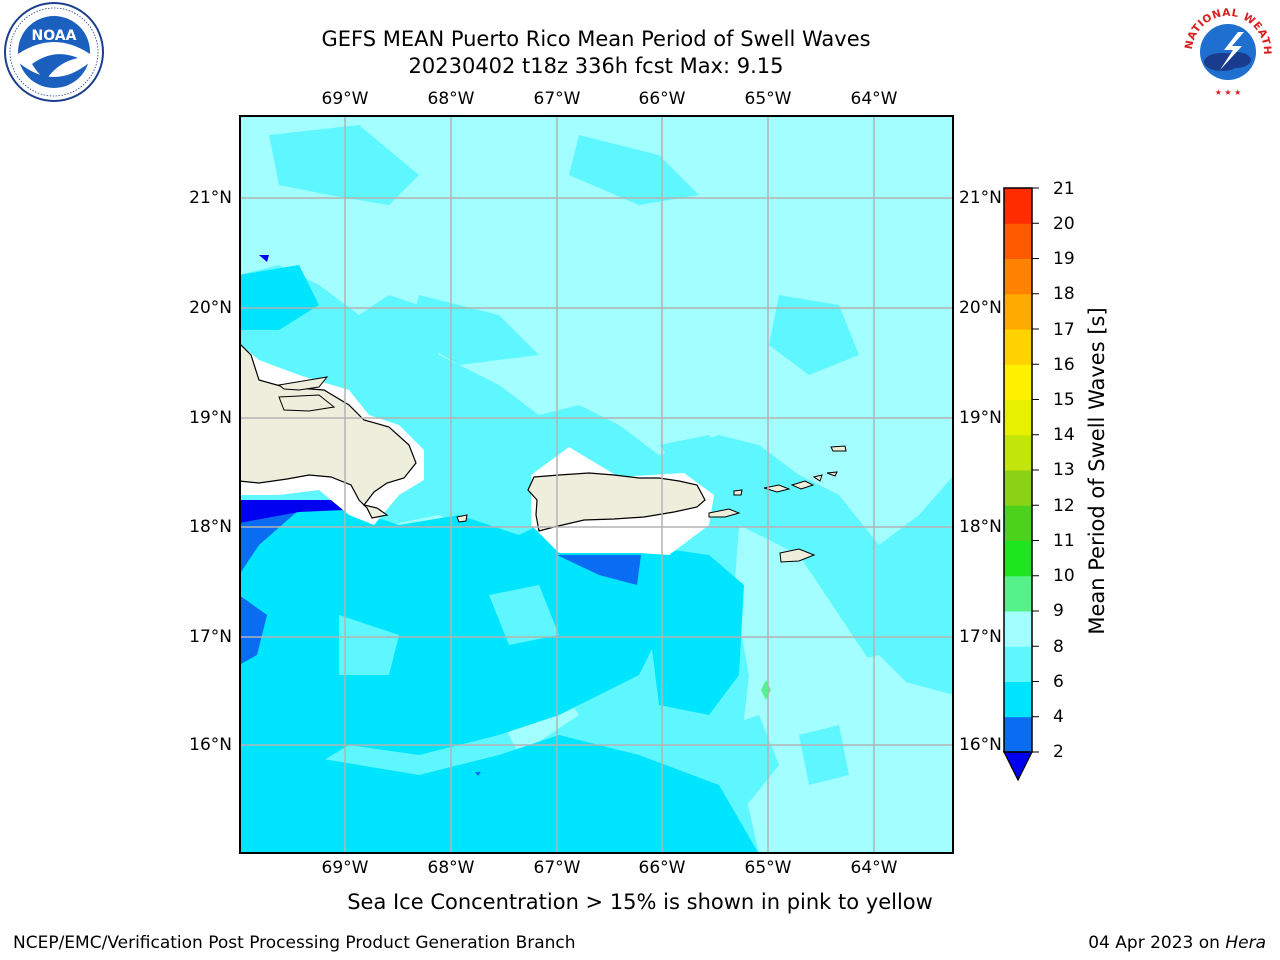 The image size is (1280, 960). Describe the element at coordinates (307, 403) in the screenshot. I see `hispaniola-north-coast` at that location.